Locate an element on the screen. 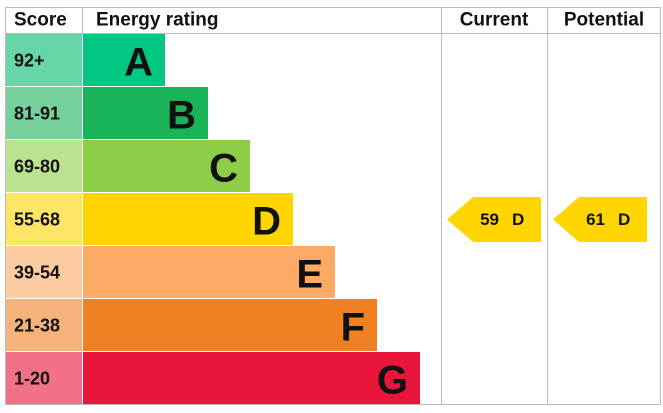 Image resolution: width=663 pixels, height=413 pixels. rating-letter: B is located at coordinates (181, 116).